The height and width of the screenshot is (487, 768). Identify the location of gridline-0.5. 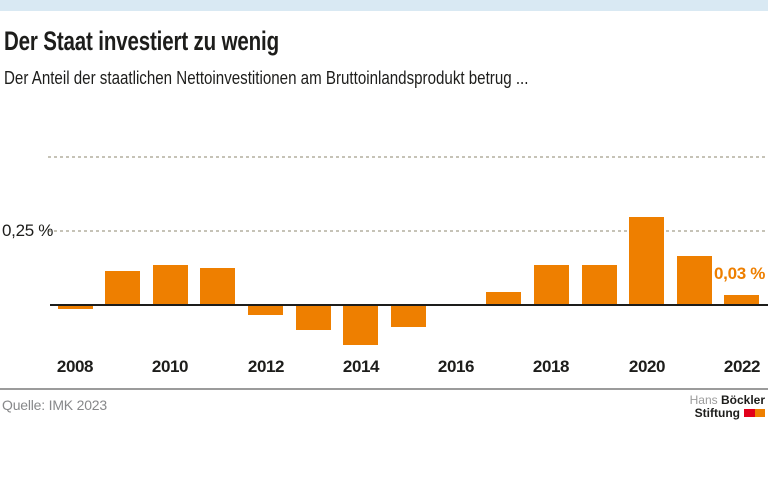
(408, 157).